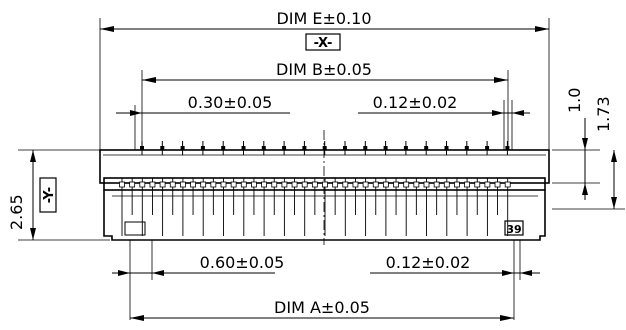 This screenshot has width=626, height=330. I want to click on pin-count-label: 39, so click(513, 229).